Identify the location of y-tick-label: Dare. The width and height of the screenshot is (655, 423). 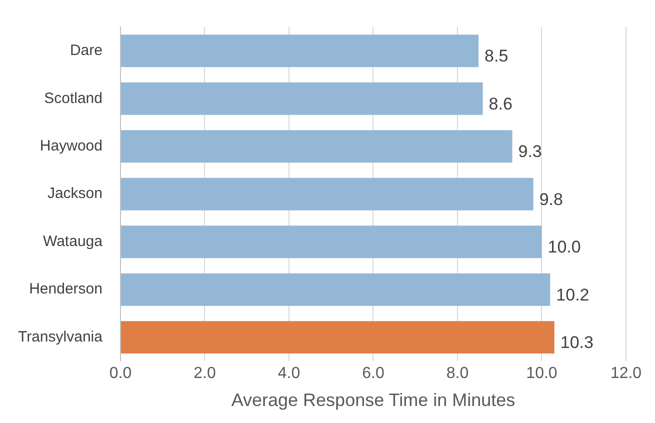
(86, 51).